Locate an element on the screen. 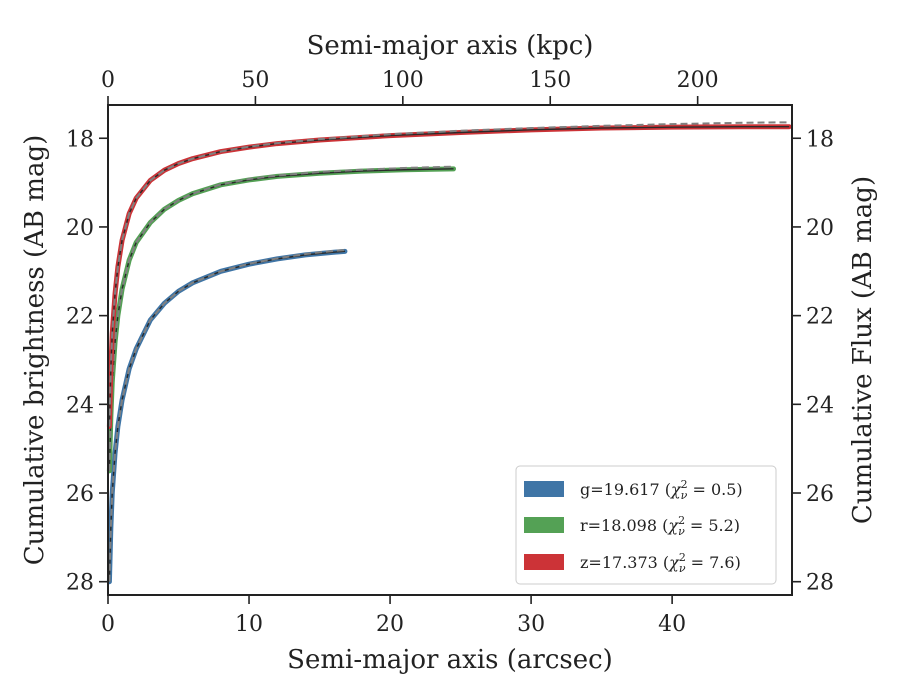 The width and height of the screenshot is (900, 700). x-tick-label: 30 is located at coordinates (531, 624).